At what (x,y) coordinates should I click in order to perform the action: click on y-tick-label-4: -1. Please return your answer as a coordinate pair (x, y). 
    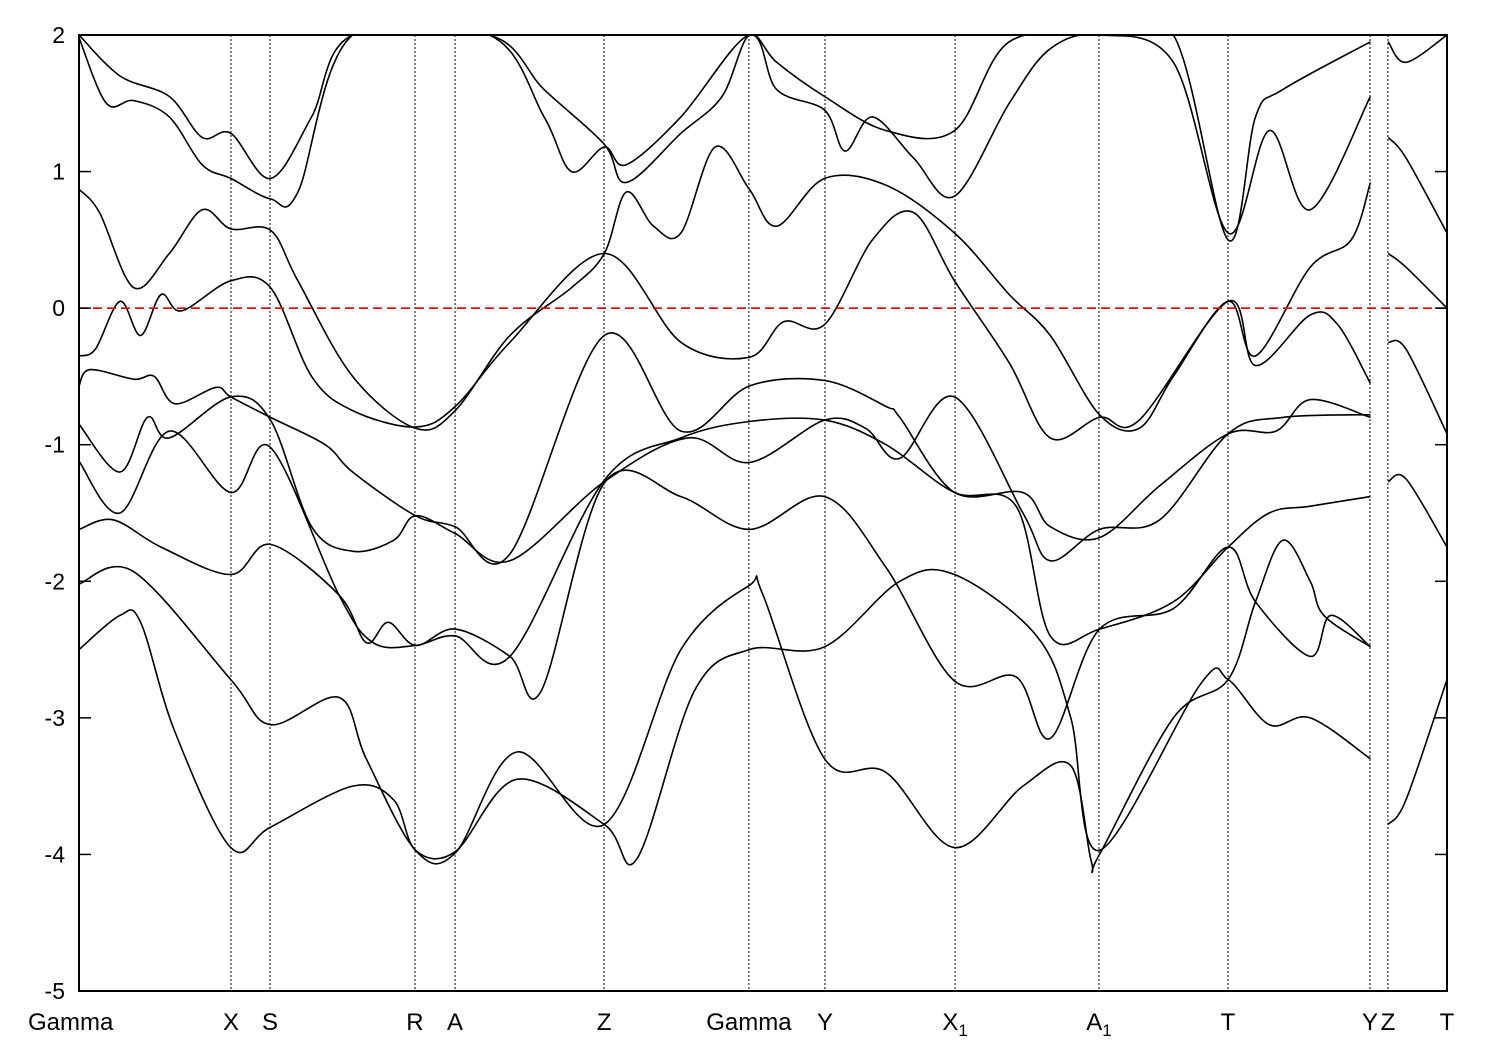
    Looking at the image, I should click on (55, 445).